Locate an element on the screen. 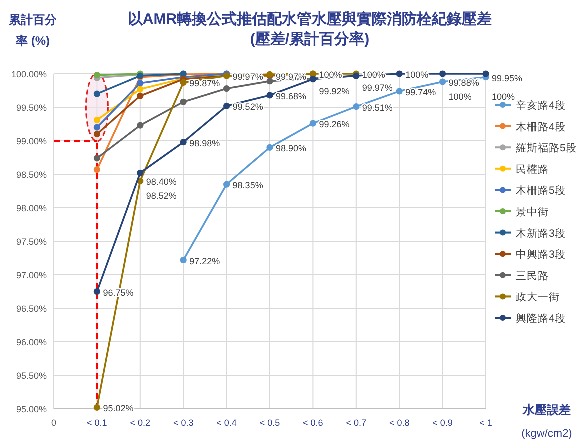 The height and width of the screenshot is (442, 584). legend-label: 木柵路4段 is located at coordinates (541, 127).